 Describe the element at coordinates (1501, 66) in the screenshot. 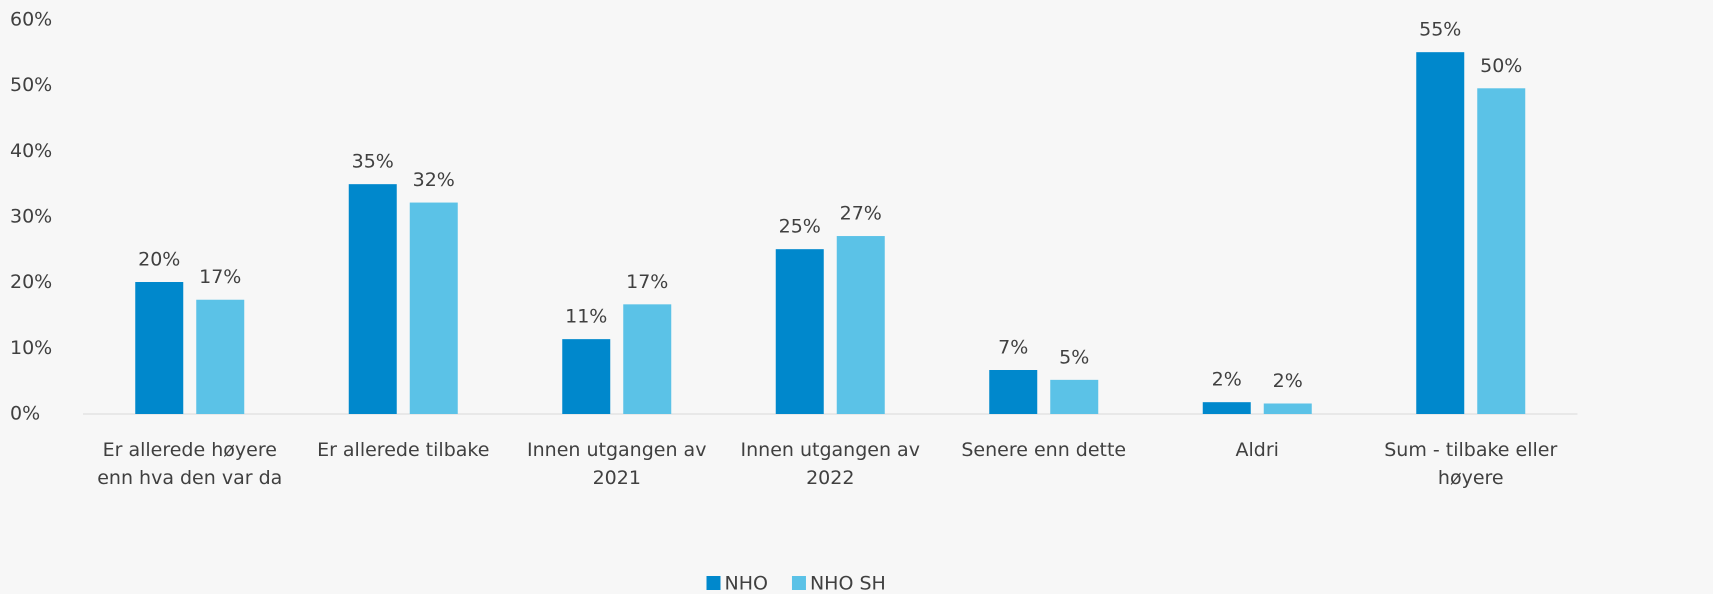

I see `data-label: 50%` at that location.